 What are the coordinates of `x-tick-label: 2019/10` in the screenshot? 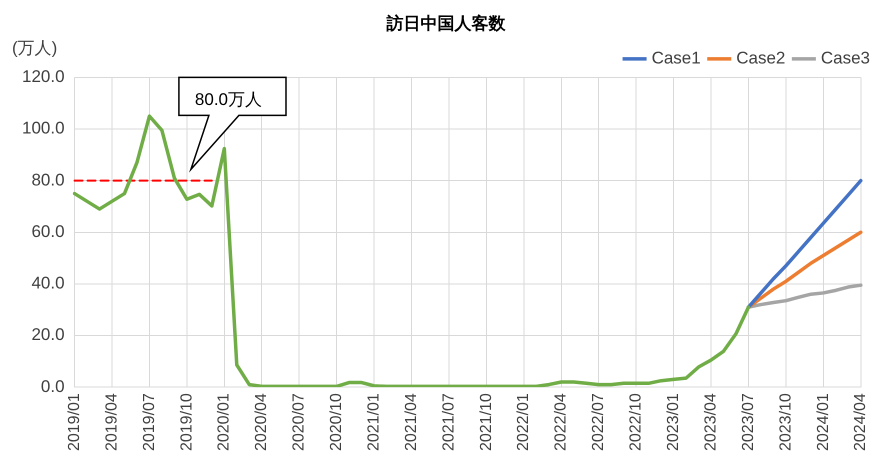 It's located at (187, 422).